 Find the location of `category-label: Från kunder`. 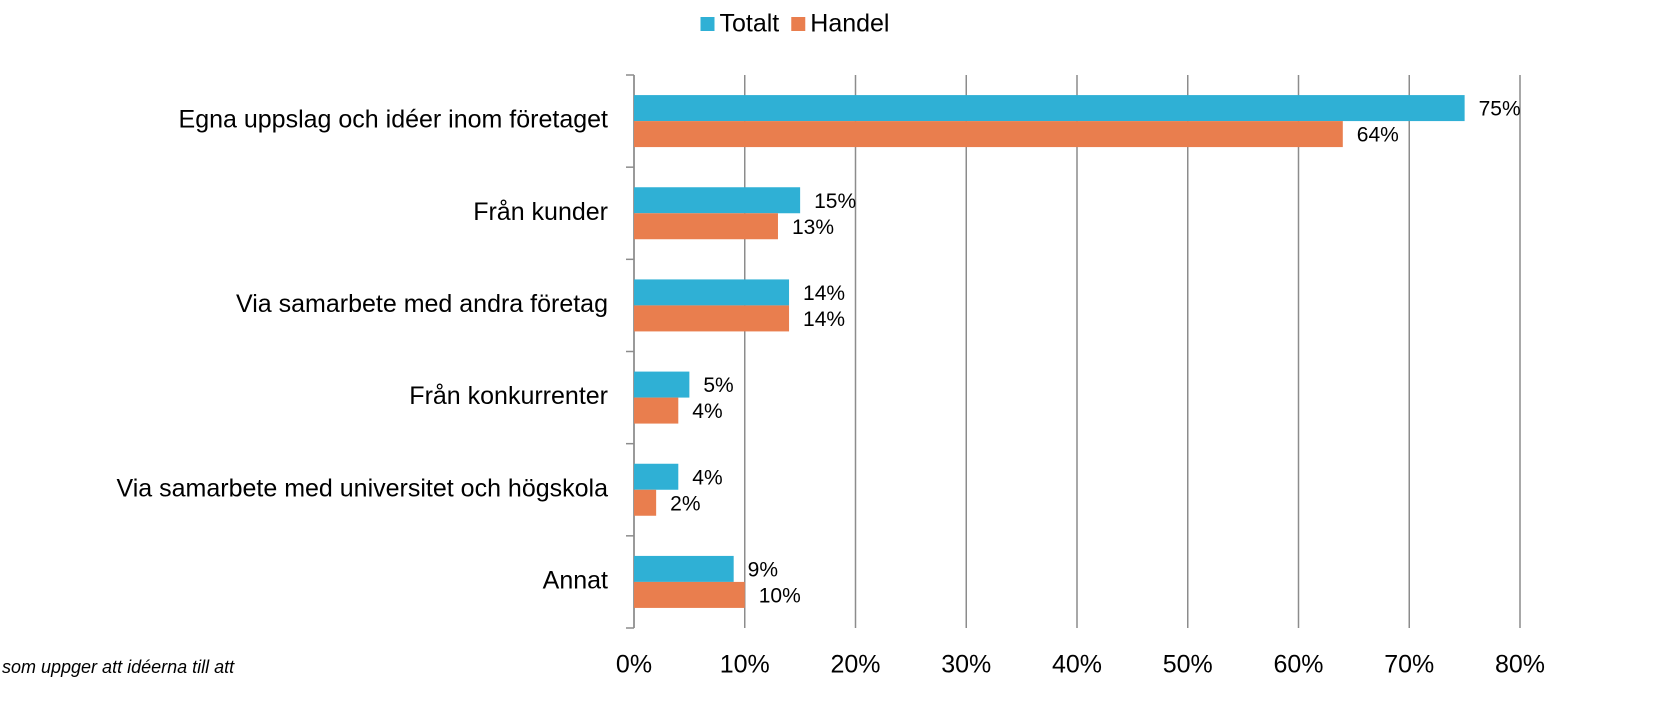

category-label: Från kunder is located at coordinates (540, 212).